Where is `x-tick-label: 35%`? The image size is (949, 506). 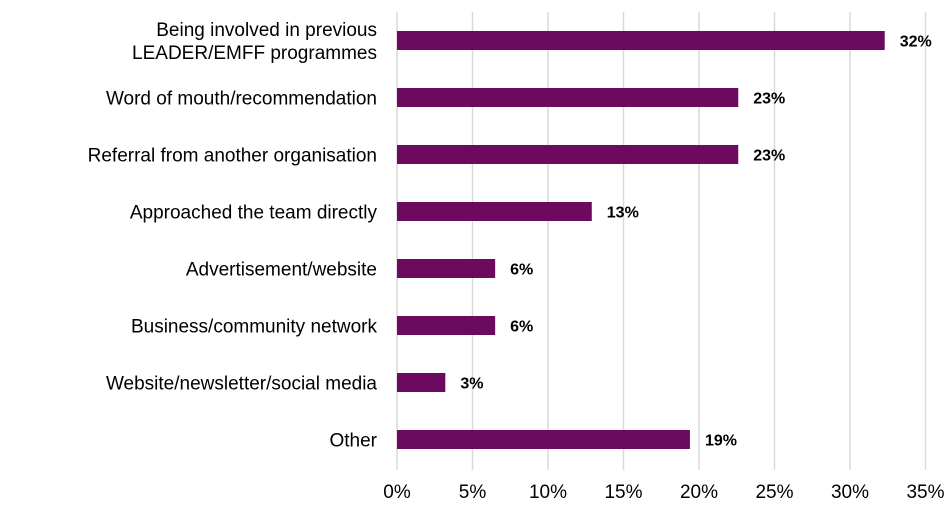 x-tick-label: 35% is located at coordinates (925, 492).